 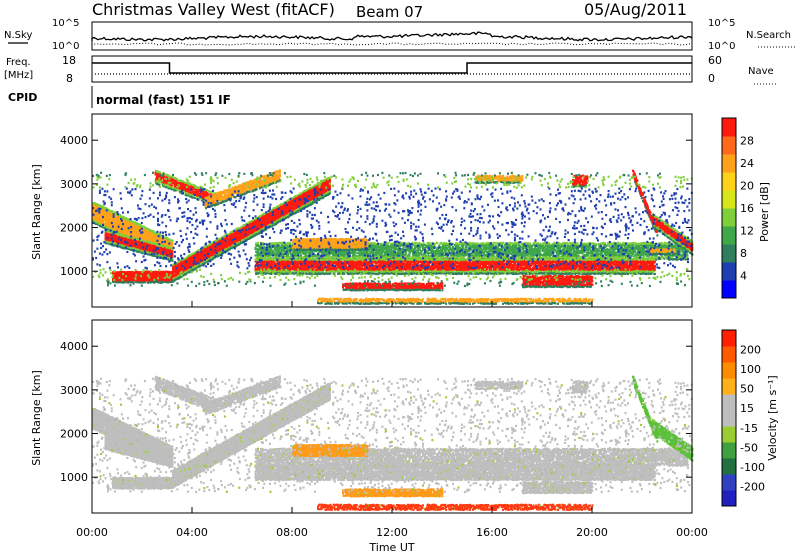 What do you see at coordinates (65, 23) in the screenshot?
I see `nsky-tick-top: 10^5` at bounding box center [65, 23].